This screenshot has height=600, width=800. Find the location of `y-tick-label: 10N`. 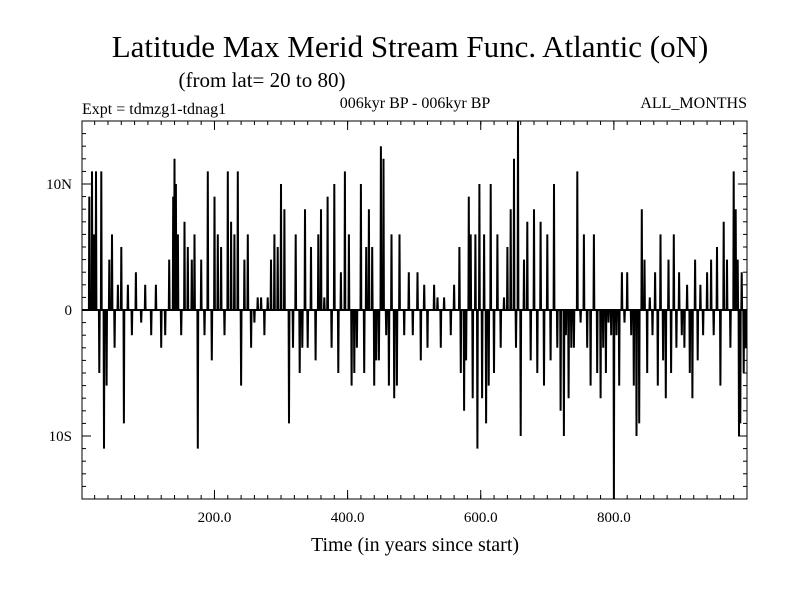

y-tick-label: 10N is located at coordinates (59, 185).